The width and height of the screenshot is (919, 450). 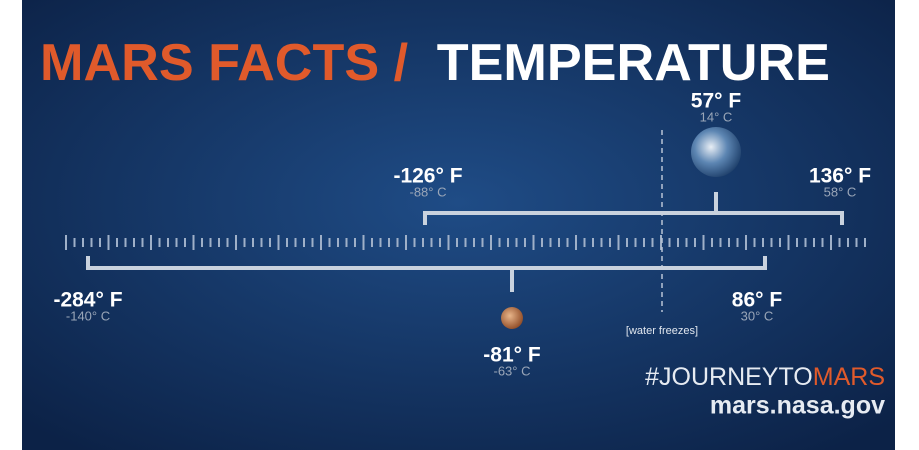 I want to click on title-lead: MARS FACTS /, so click(x=224, y=63).